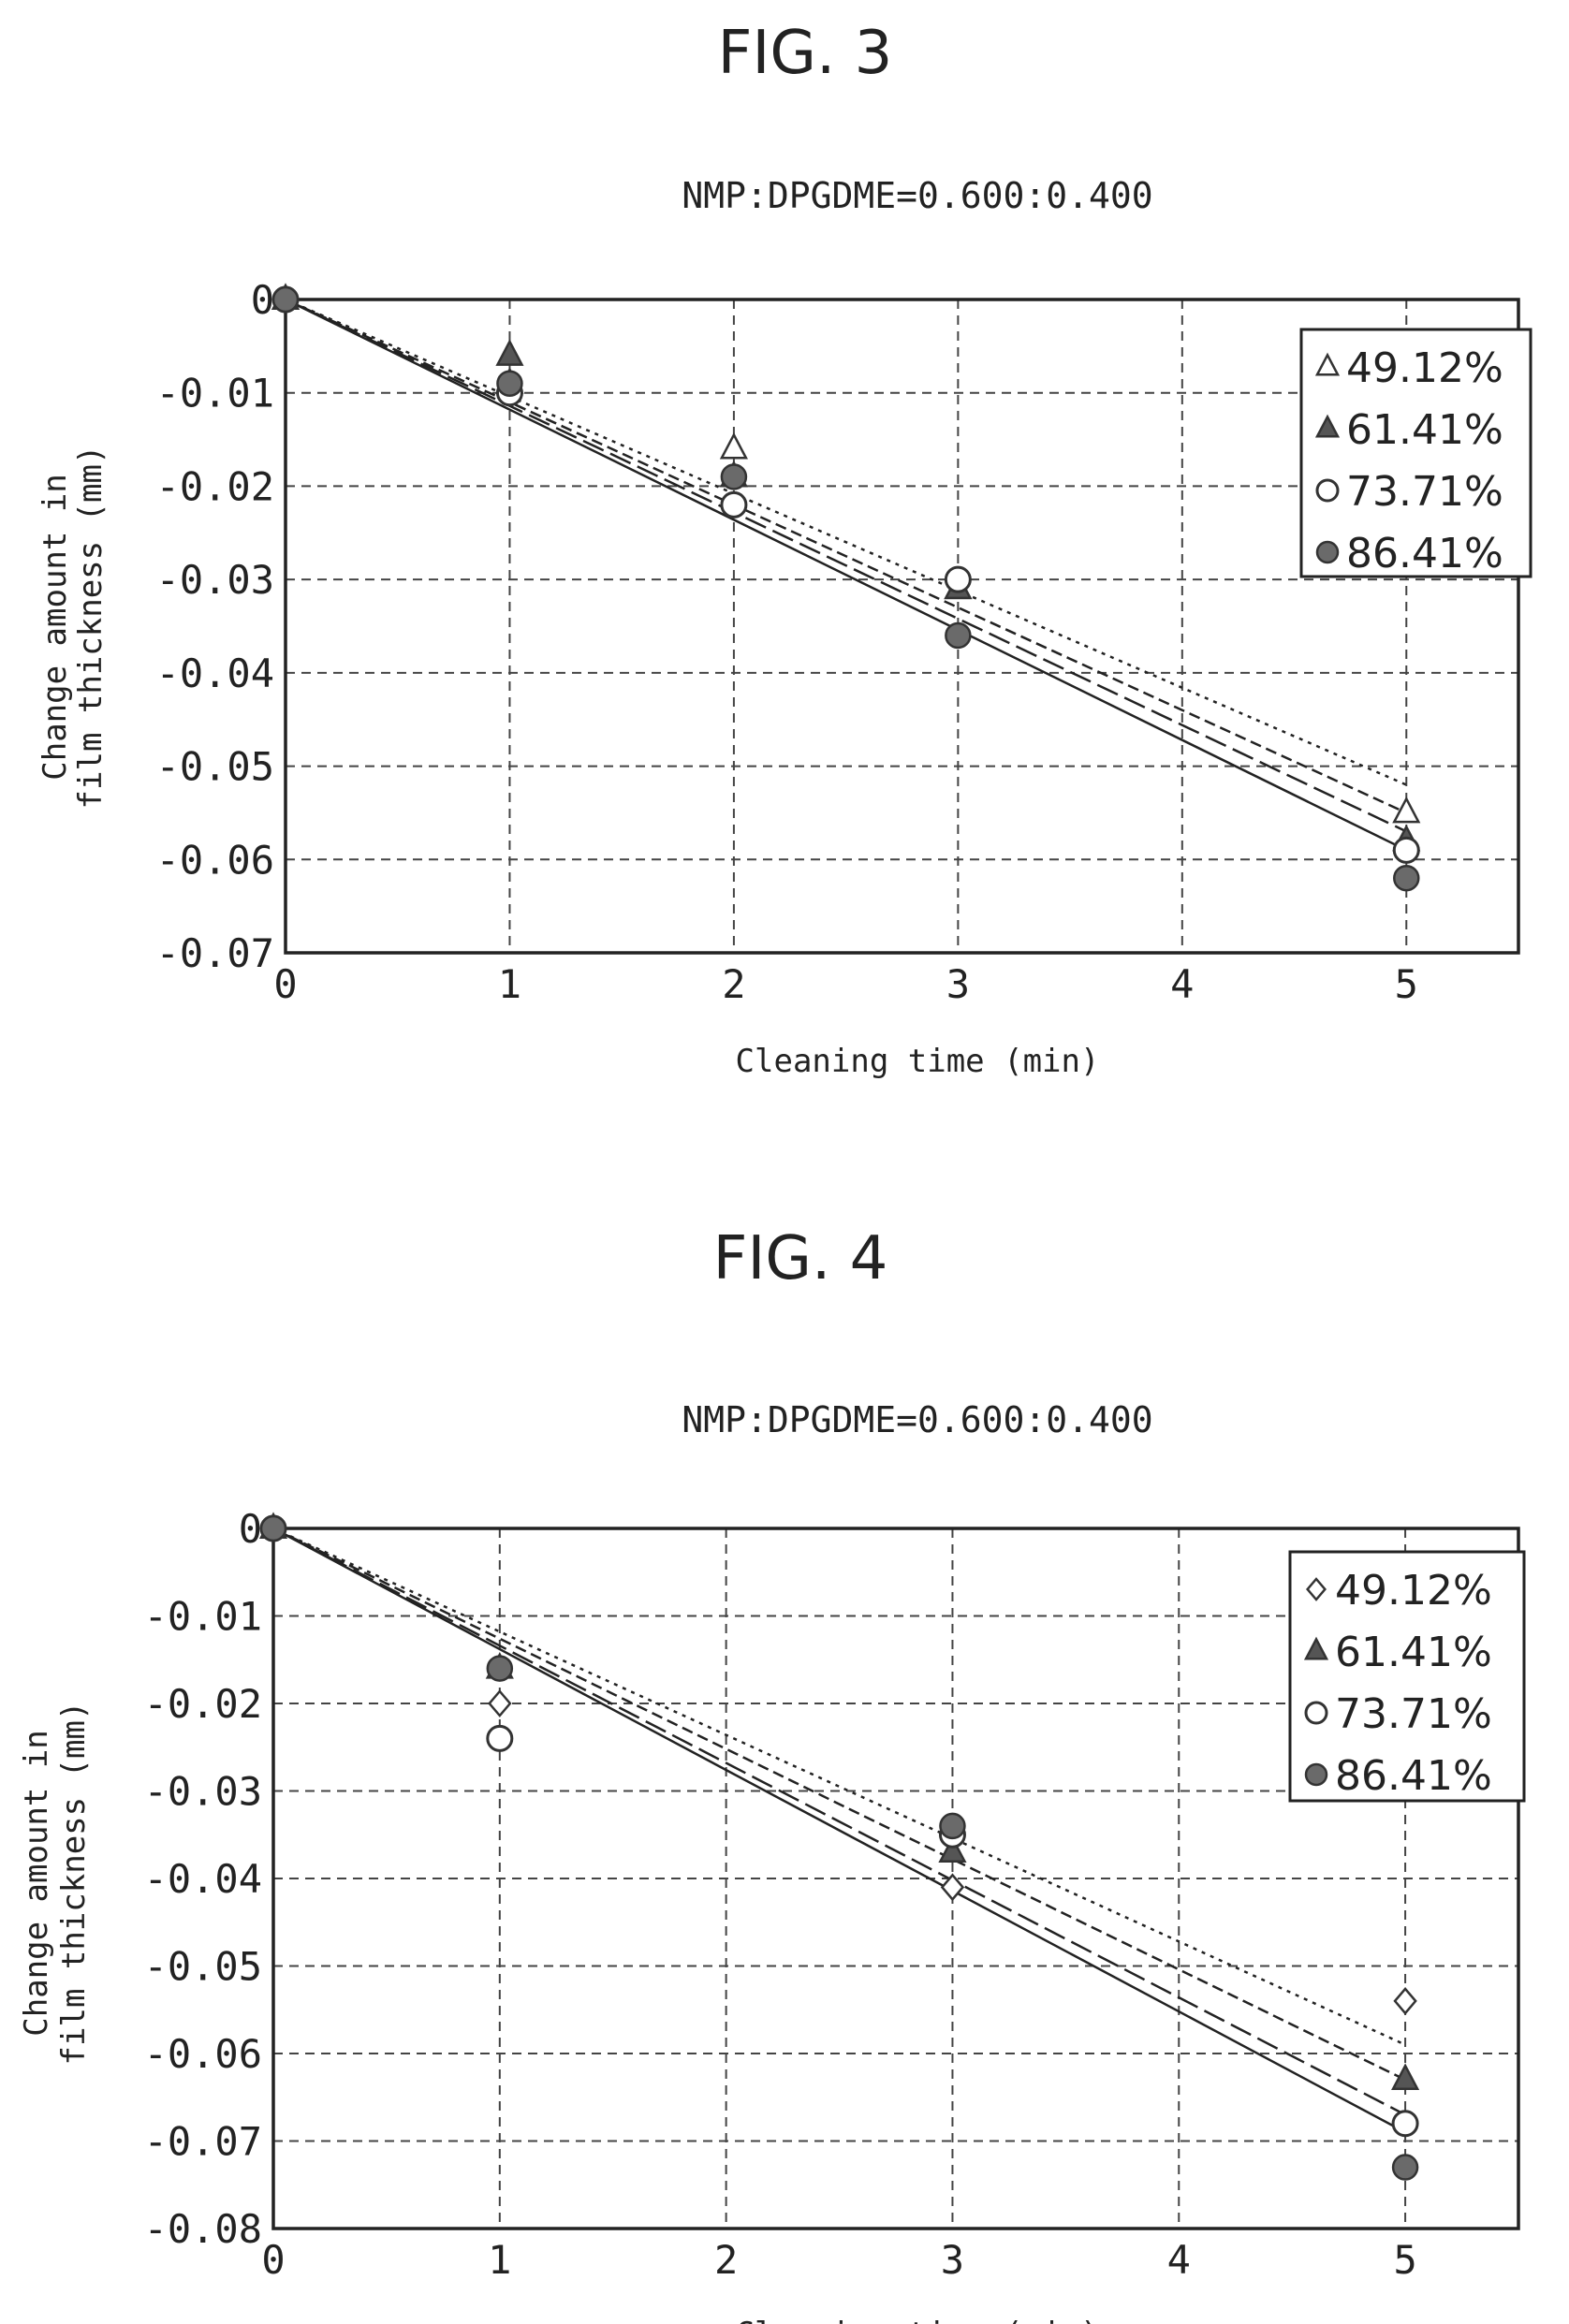 The image size is (1569, 2324). I want to click on figure-label: FIG. 4, so click(800, 1259).